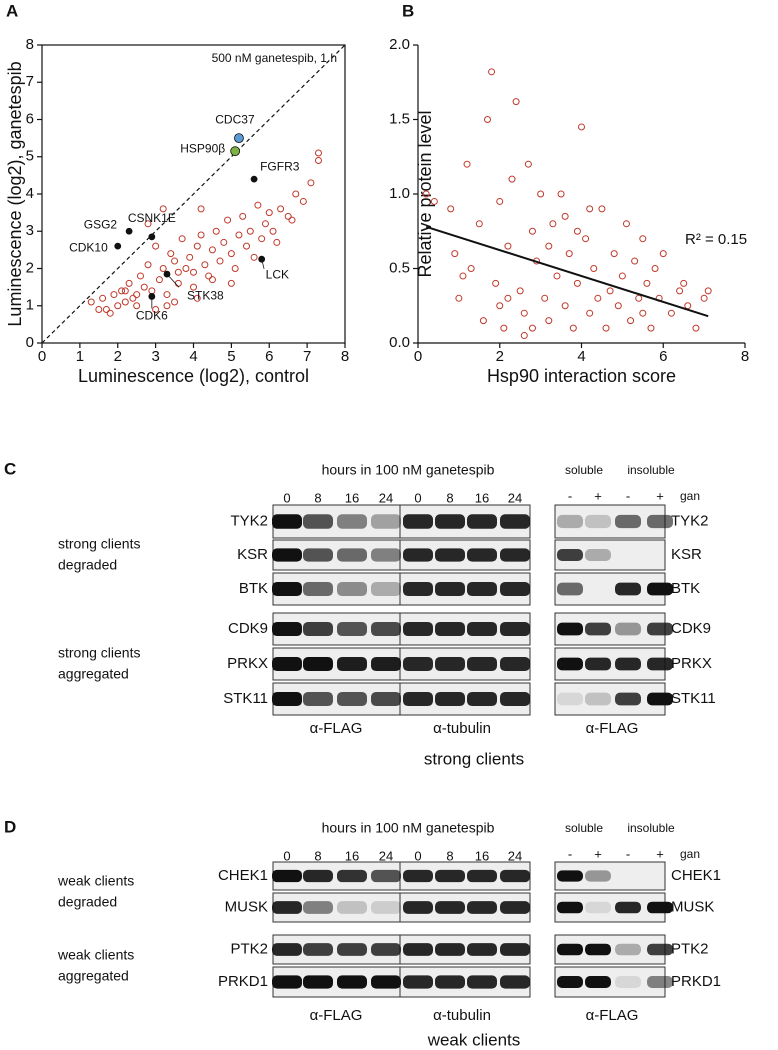  What do you see at coordinates (581, 376) in the screenshot?
I see `x-axis-label: Hsp90 interaction score` at bounding box center [581, 376].